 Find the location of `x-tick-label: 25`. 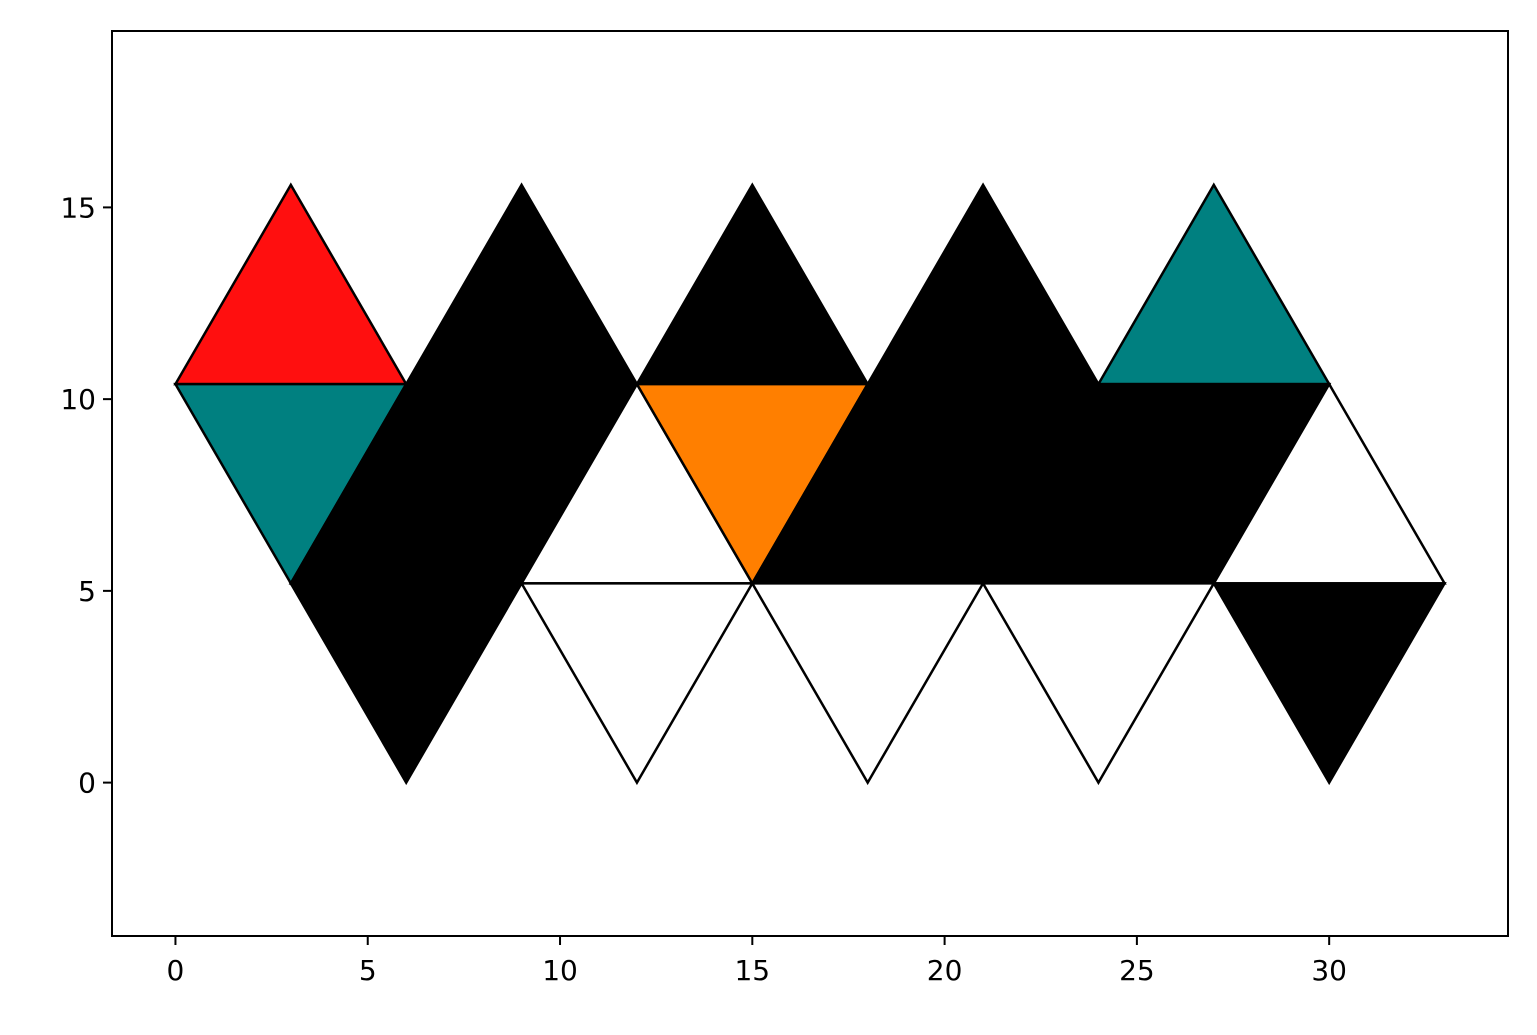

x-tick-label: 25 is located at coordinates (1137, 970).